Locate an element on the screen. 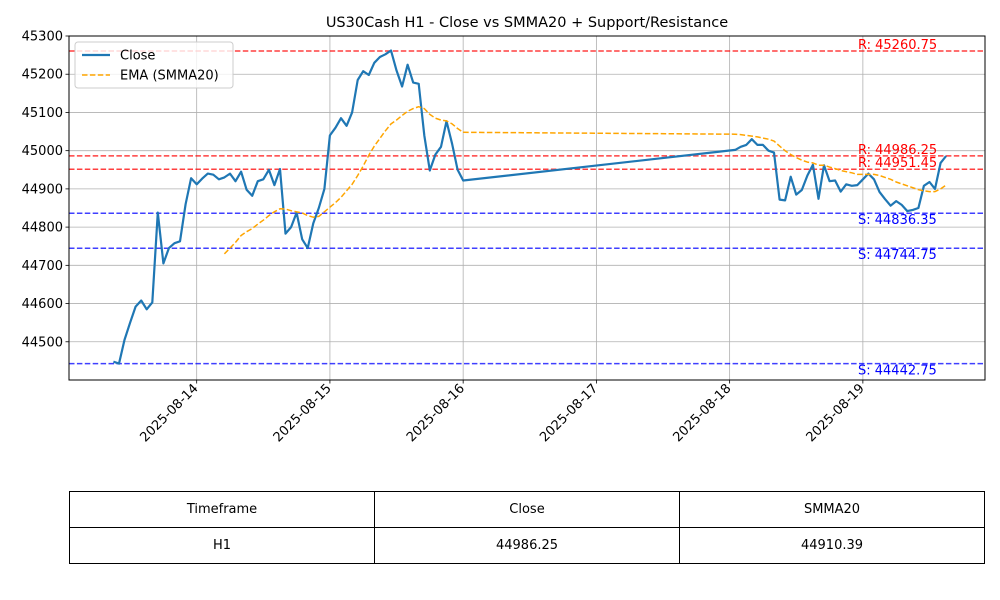 Image resolution: width=1000 pixels, height=600 pixels. x-tick-label: 2025-08-17 is located at coordinates (569, 413).